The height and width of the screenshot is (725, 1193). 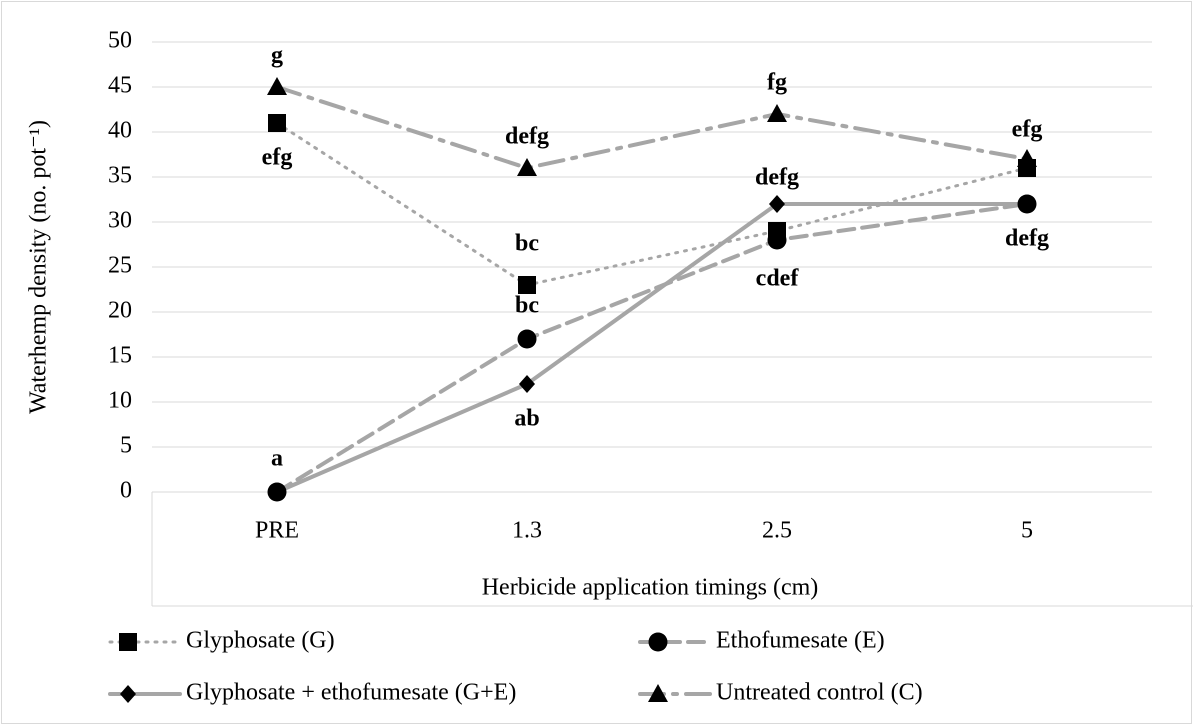 What do you see at coordinates (277, 459) in the screenshot?
I see `point-label: a` at bounding box center [277, 459].